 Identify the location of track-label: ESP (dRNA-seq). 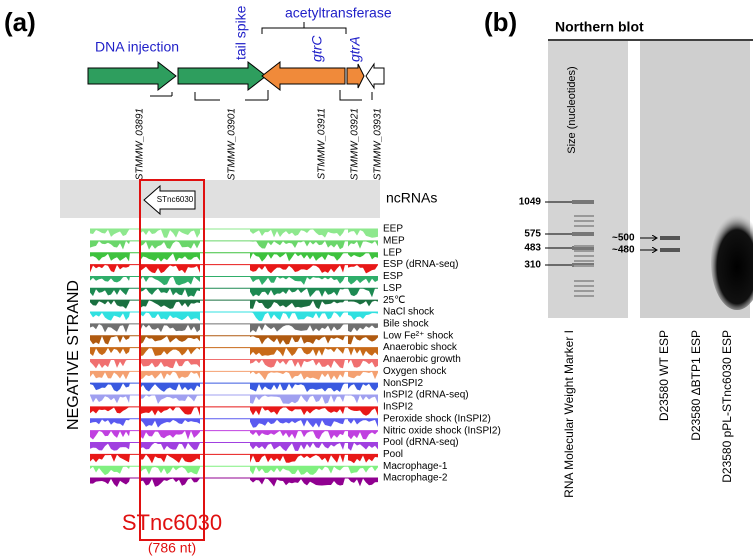
(420, 264).